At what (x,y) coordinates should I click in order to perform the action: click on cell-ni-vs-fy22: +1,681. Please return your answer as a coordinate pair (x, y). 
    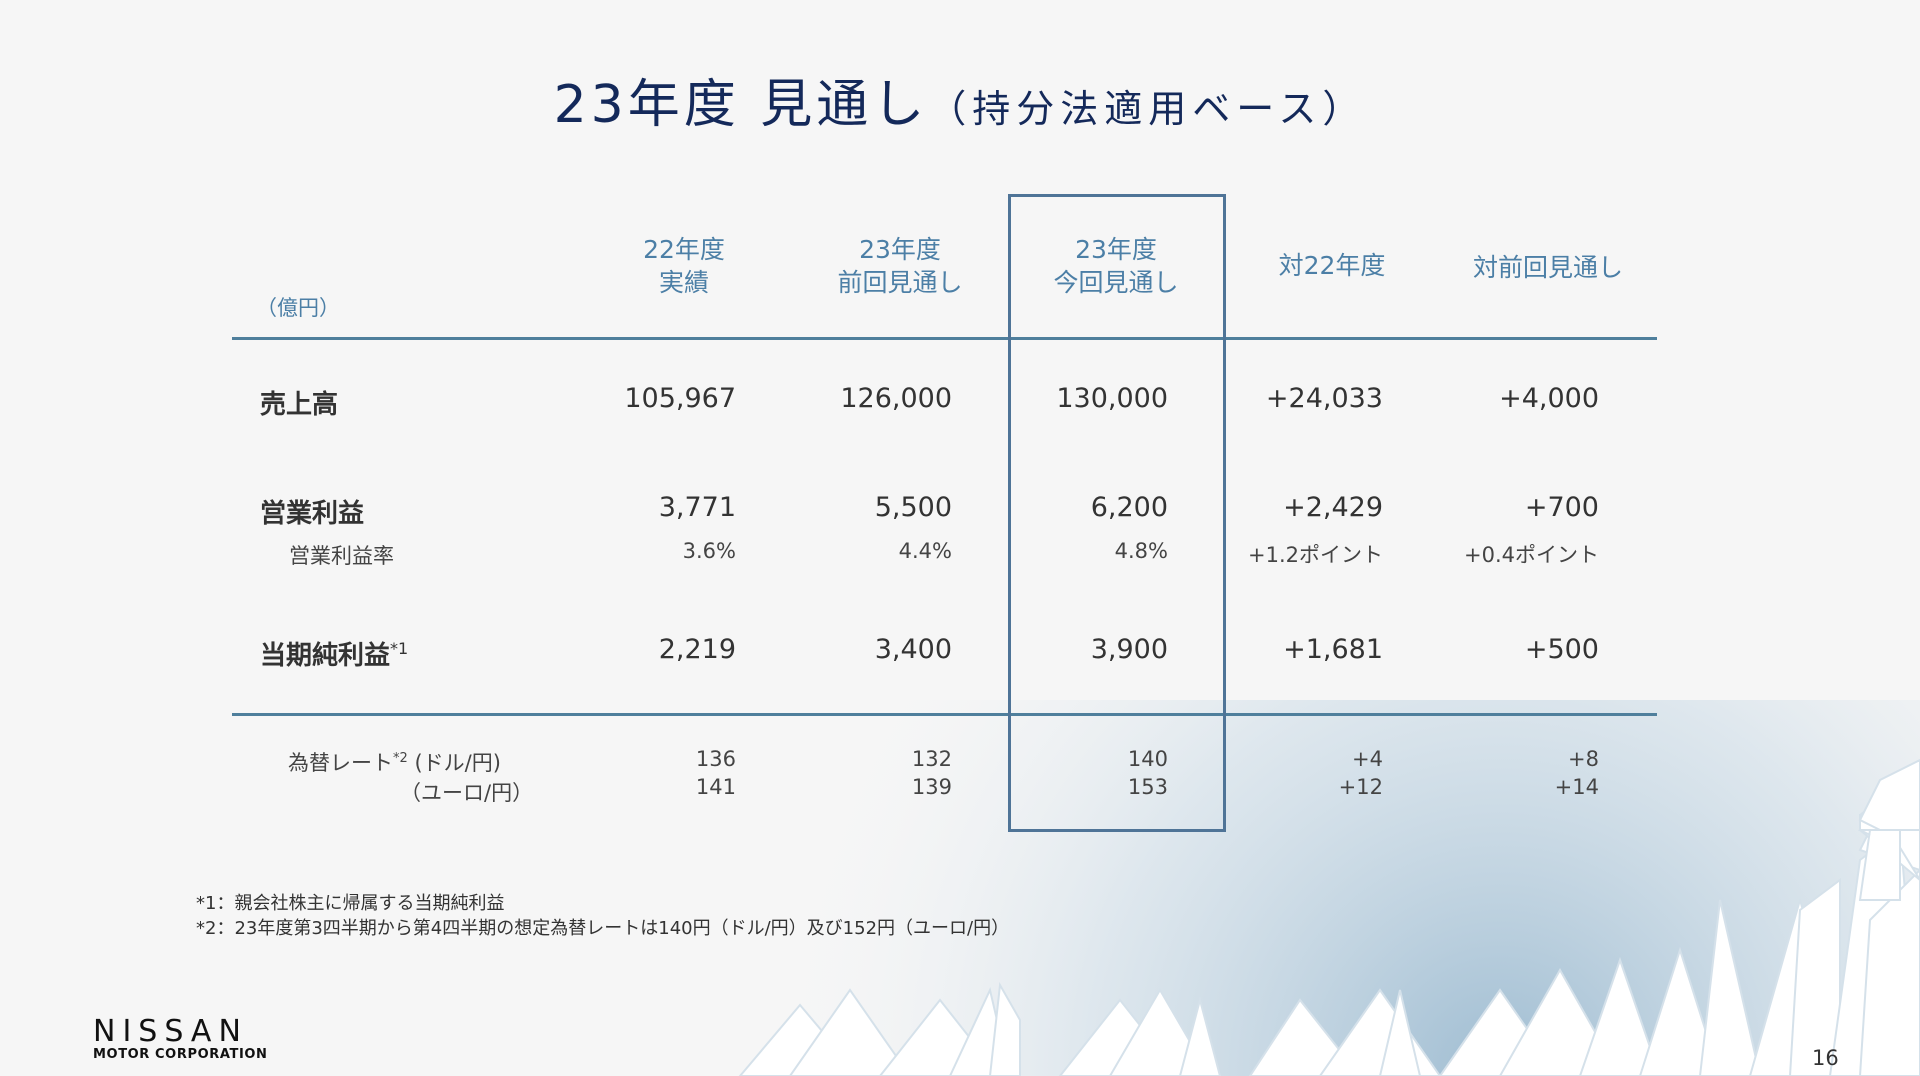
    Looking at the image, I should click on (1333, 649).